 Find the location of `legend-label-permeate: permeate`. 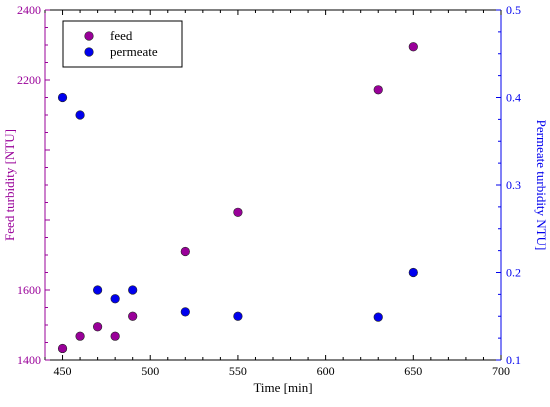

legend-label-permeate: permeate is located at coordinates (134, 51).